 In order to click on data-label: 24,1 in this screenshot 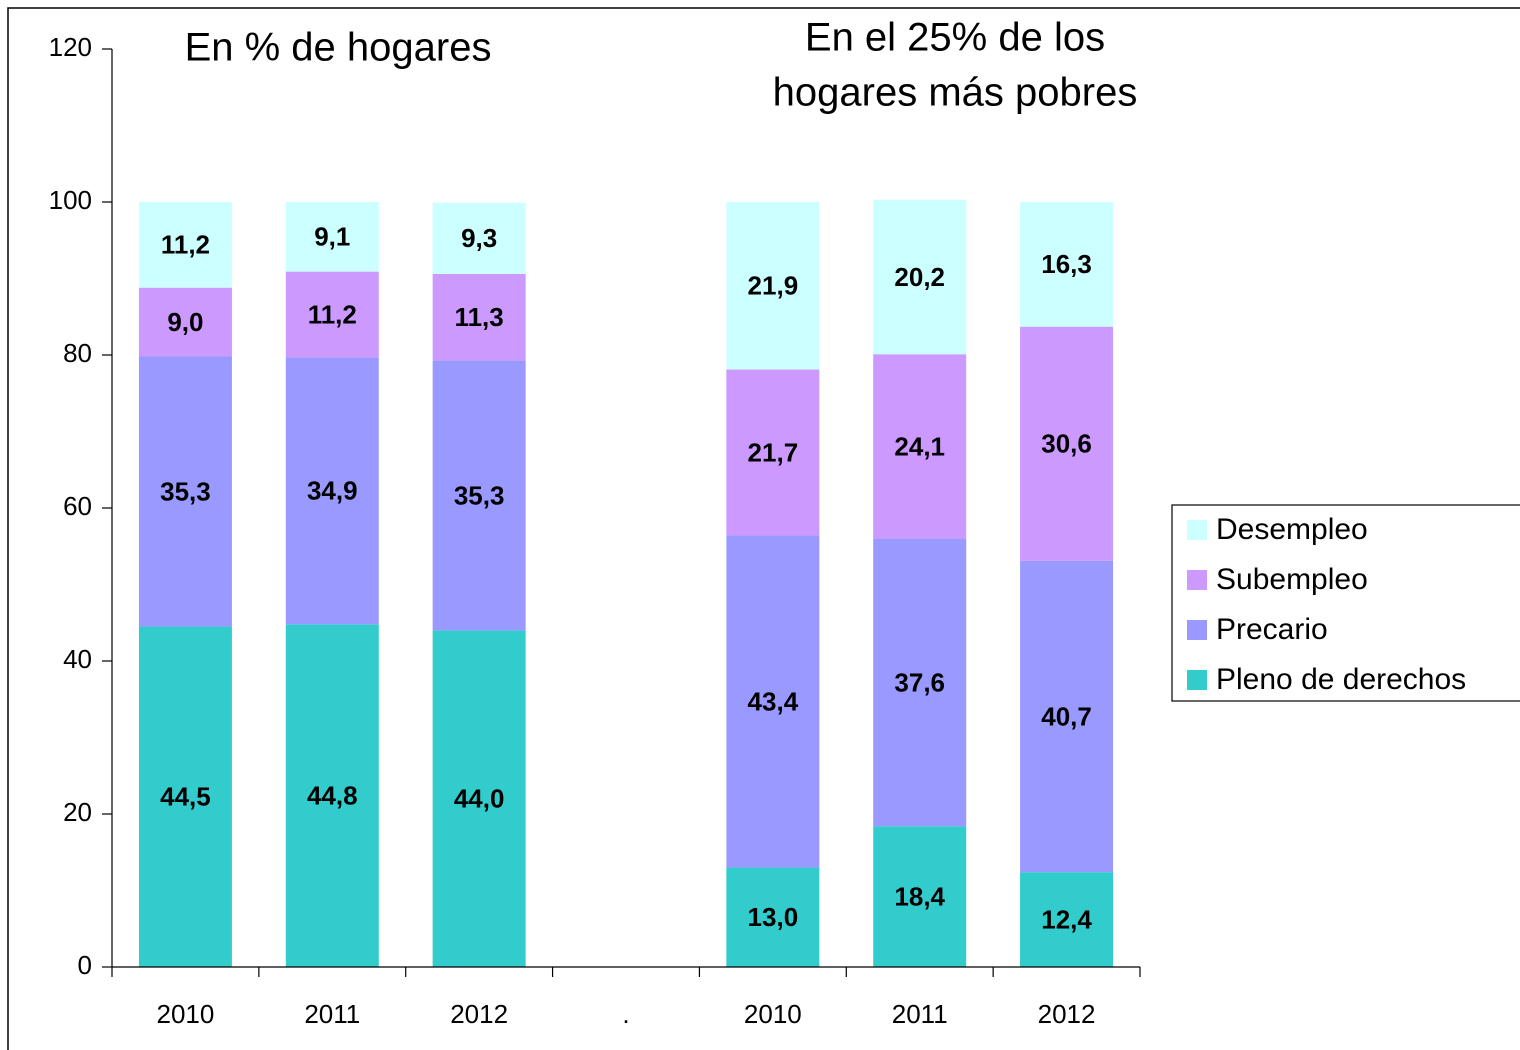, I will do `click(919, 446)`.